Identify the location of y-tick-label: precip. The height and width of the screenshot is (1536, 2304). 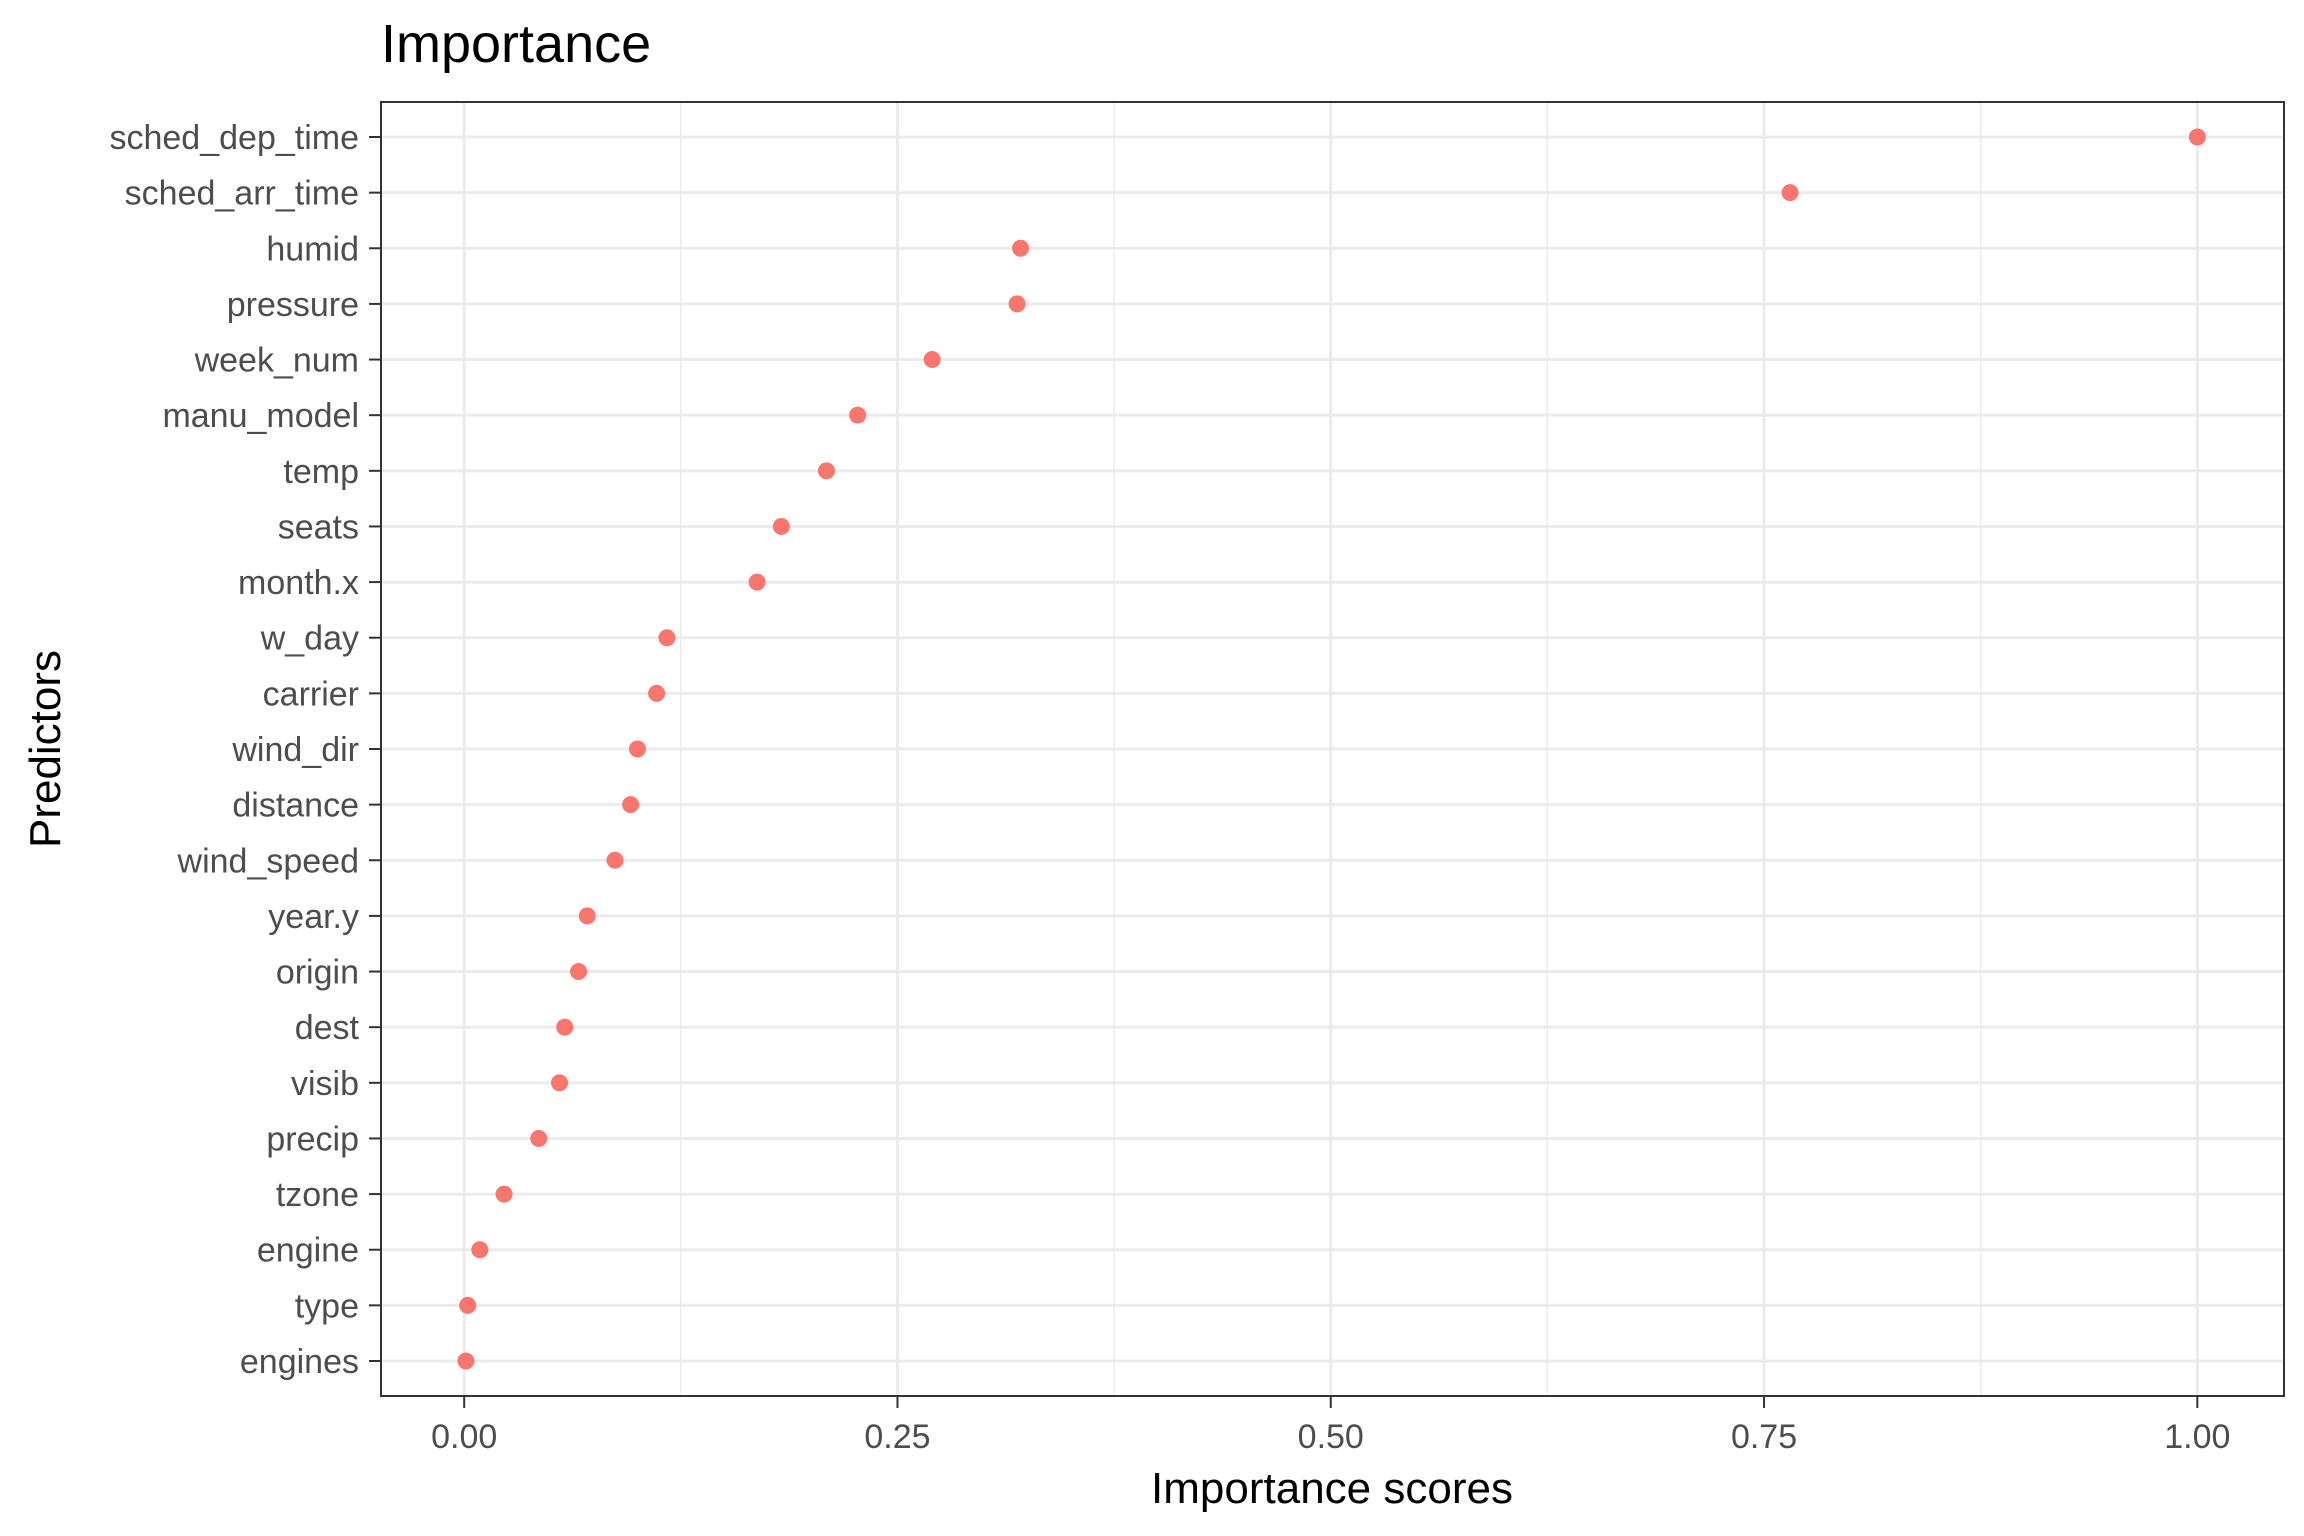
(312, 1139).